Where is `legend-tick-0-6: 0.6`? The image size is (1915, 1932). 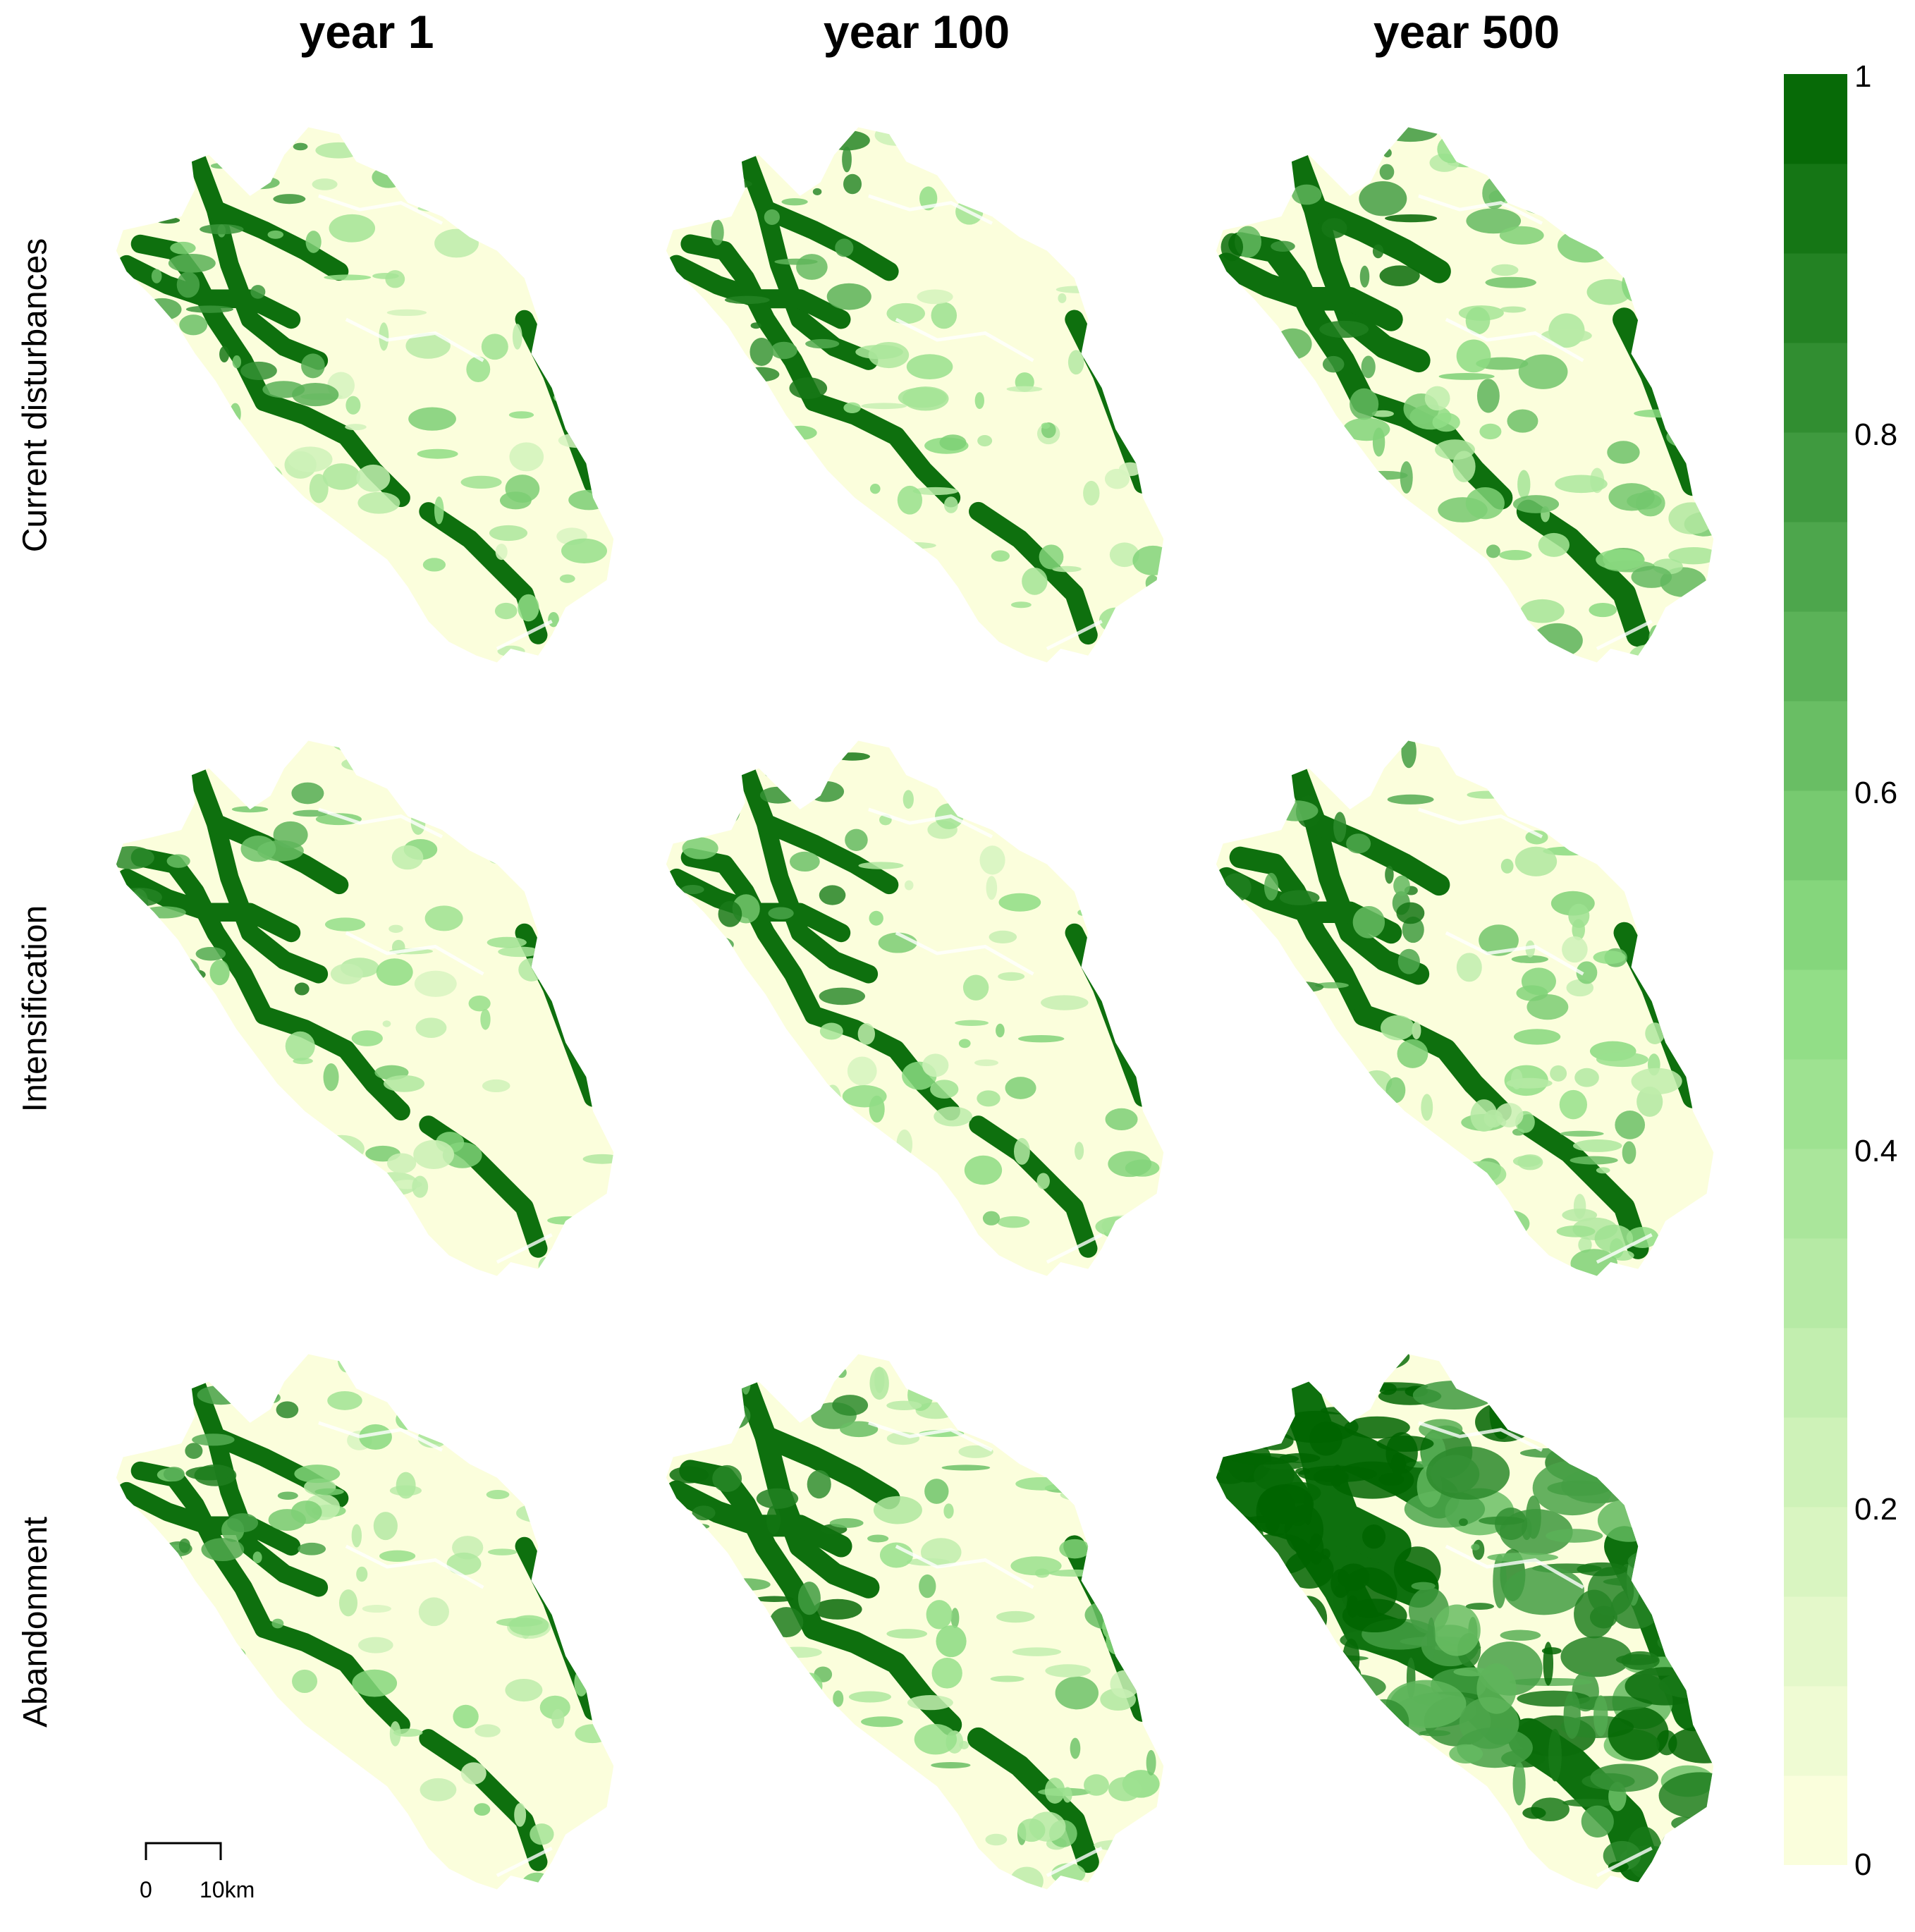
legend-tick-0-6: 0.6 is located at coordinates (1876, 793).